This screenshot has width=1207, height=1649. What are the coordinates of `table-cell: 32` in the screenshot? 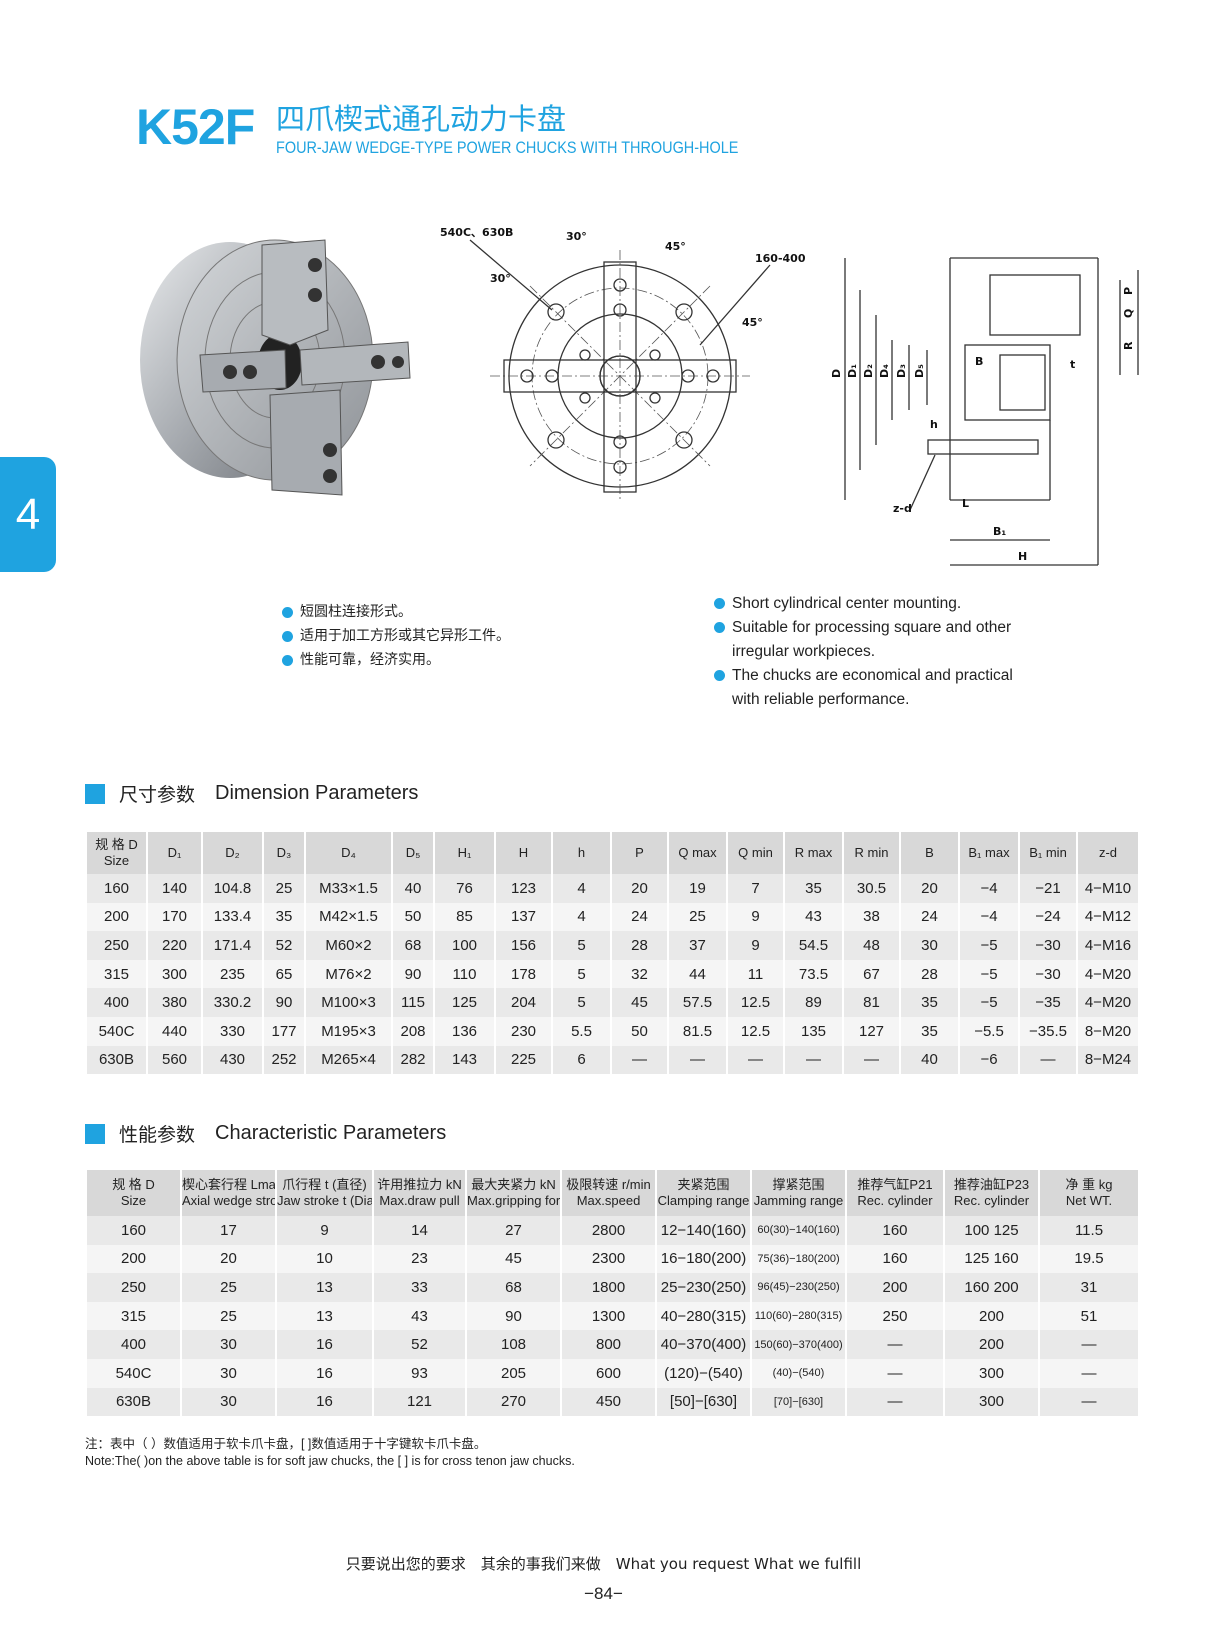 It's located at (639, 974).